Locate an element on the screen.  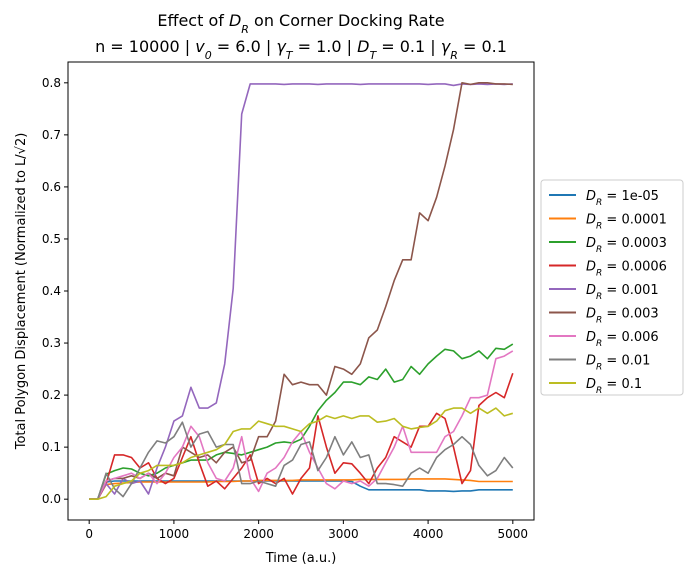
x-tick-label: 1000 is located at coordinates (174, 534).